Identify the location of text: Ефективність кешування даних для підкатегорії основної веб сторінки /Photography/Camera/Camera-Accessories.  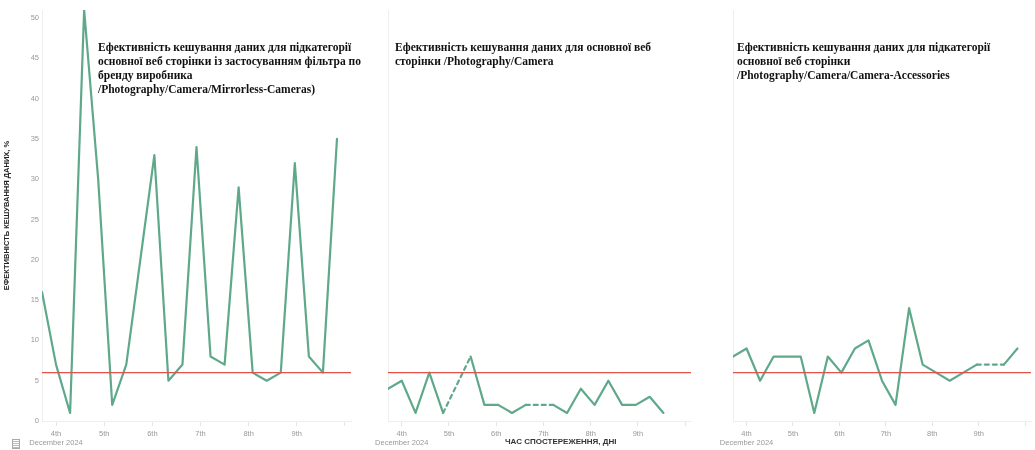
(864, 61).